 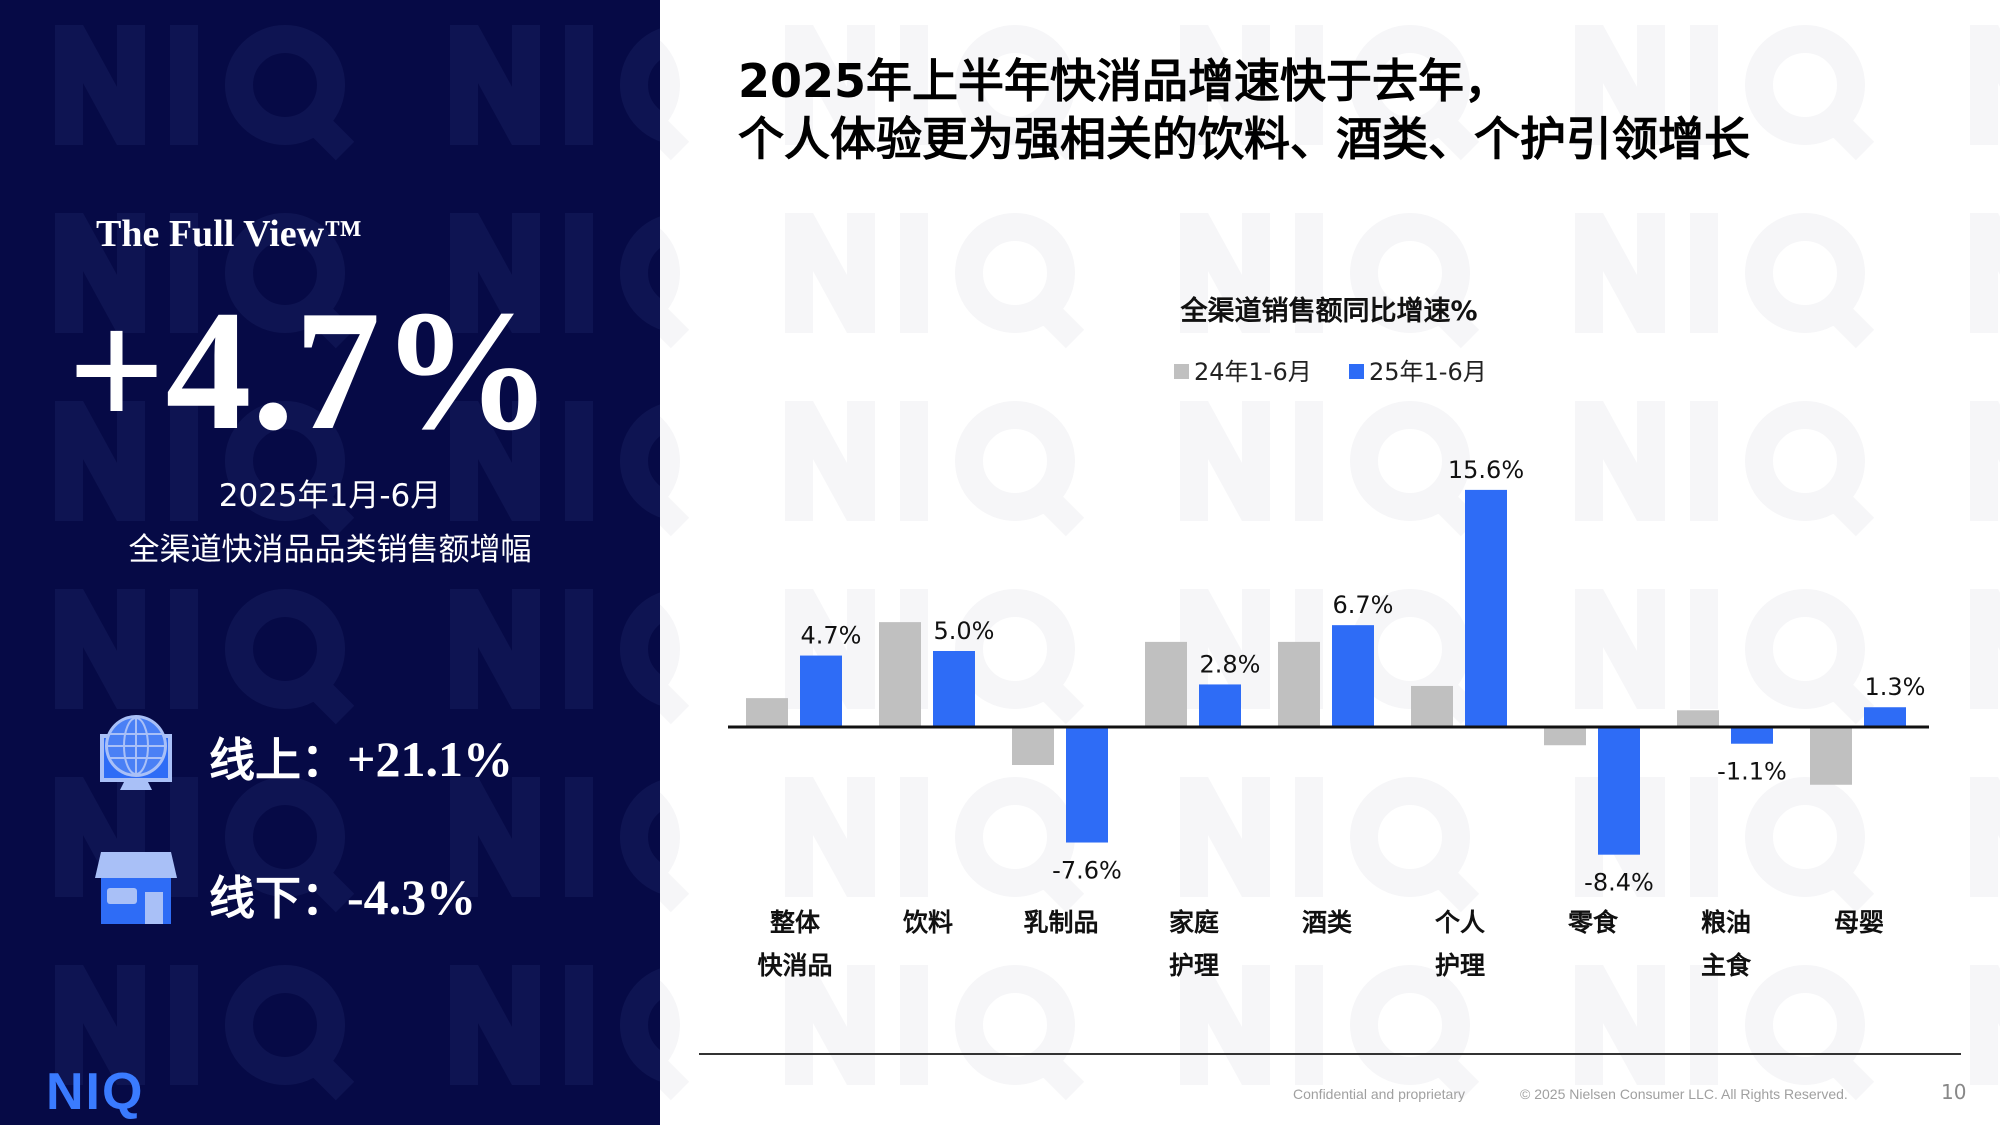 I want to click on offline-label: 线下：, so click(x=278, y=898).